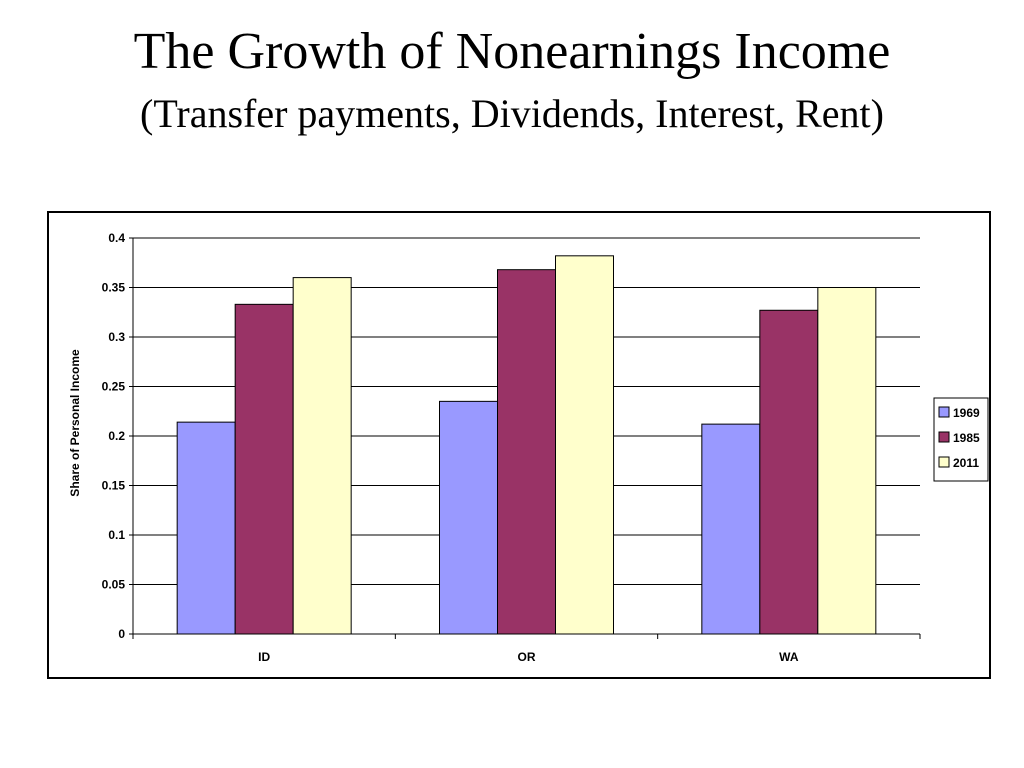 The image size is (1024, 768). Describe the element at coordinates (468, 517) in the screenshot. I see `bar-or-1969` at that location.